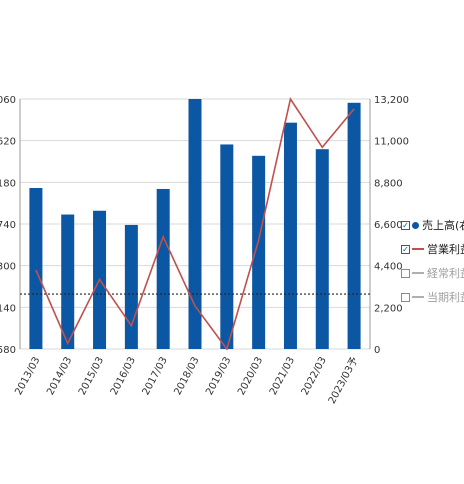 Image resolution: width=464 pixels, height=484 pixels. I want to click on left-axis-tick-label: 1,620, so click(8, 142).